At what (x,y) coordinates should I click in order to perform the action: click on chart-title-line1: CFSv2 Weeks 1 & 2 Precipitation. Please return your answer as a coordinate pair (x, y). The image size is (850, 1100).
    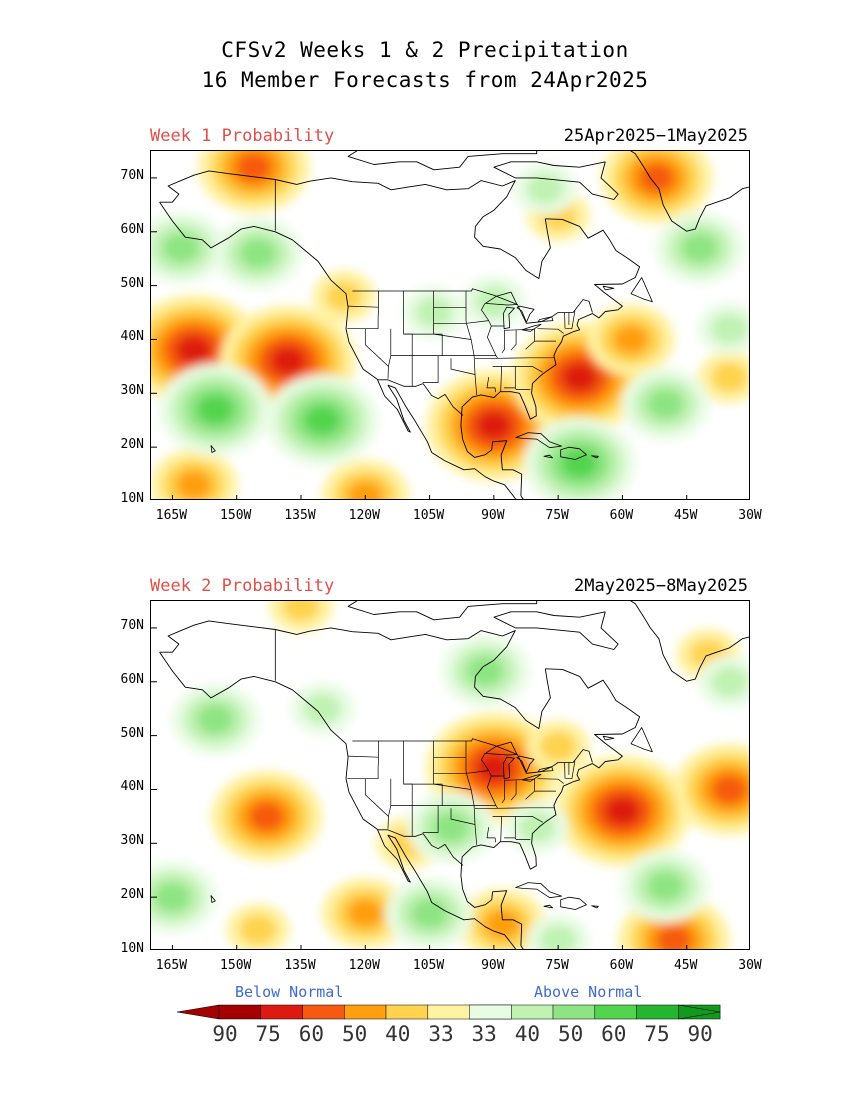
    Looking at the image, I should click on (425, 50).